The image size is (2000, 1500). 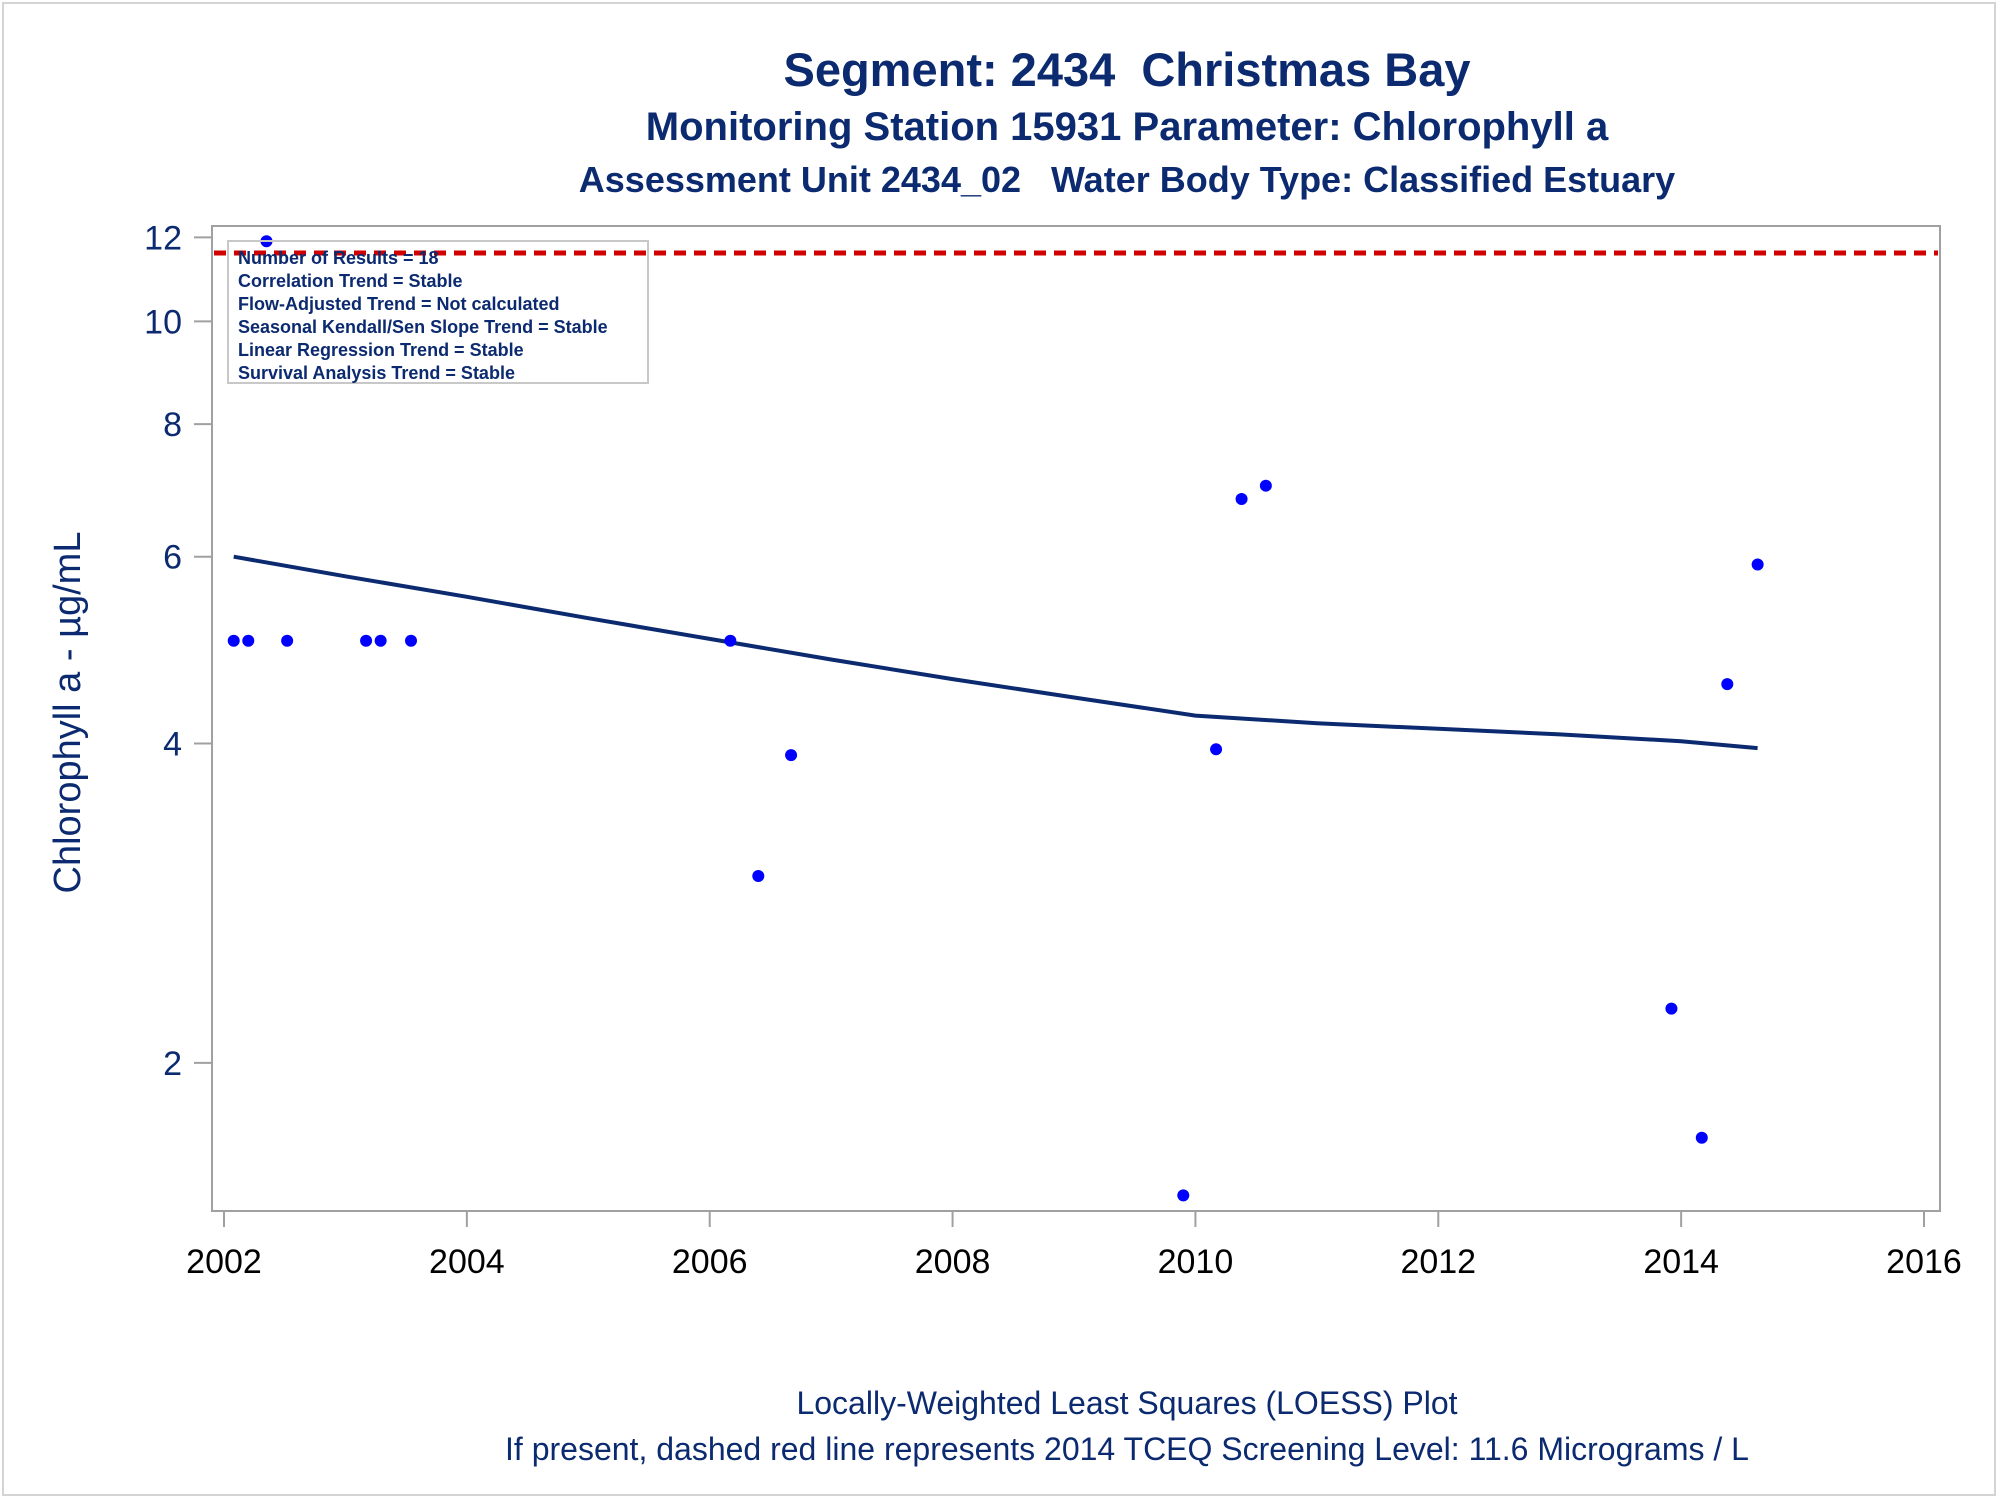 What do you see at coordinates (172, 558) in the screenshot?
I see `y-tick-label: 6` at bounding box center [172, 558].